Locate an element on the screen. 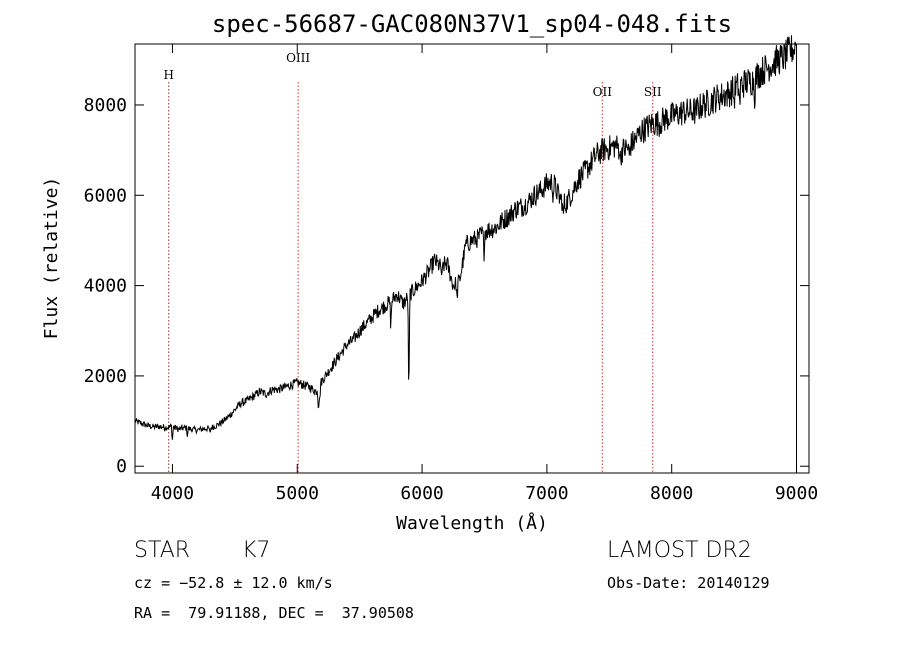  x-tick-label: 4000 is located at coordinates (172, 493).